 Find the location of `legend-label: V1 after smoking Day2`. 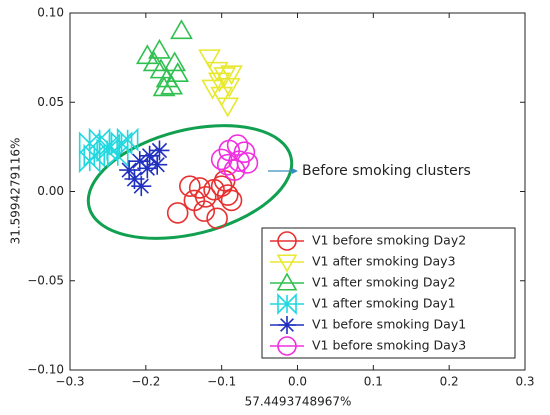

legend-label: V1 after smoking Day2 is located at coordinates (384, 282).